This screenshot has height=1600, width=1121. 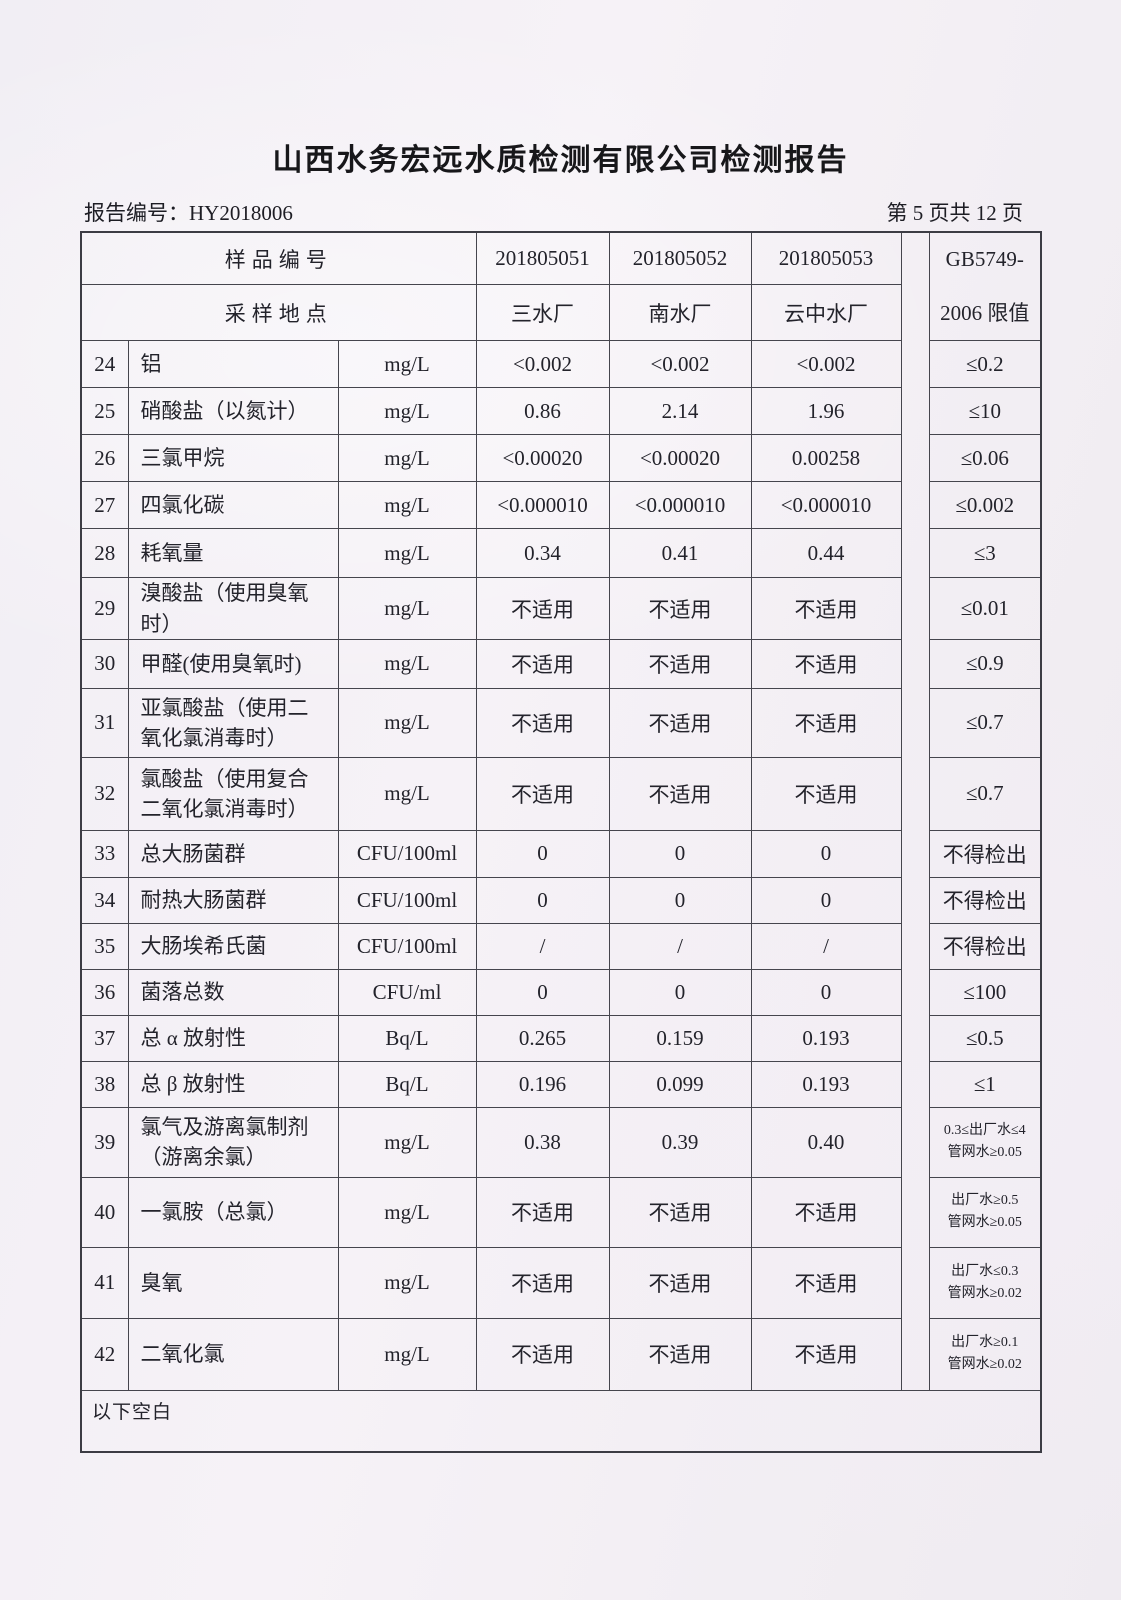 What do you see at coordinates (104, 946) in the screenshot?
I see `row-number-cell: 35` at bounding box center [104, 946].